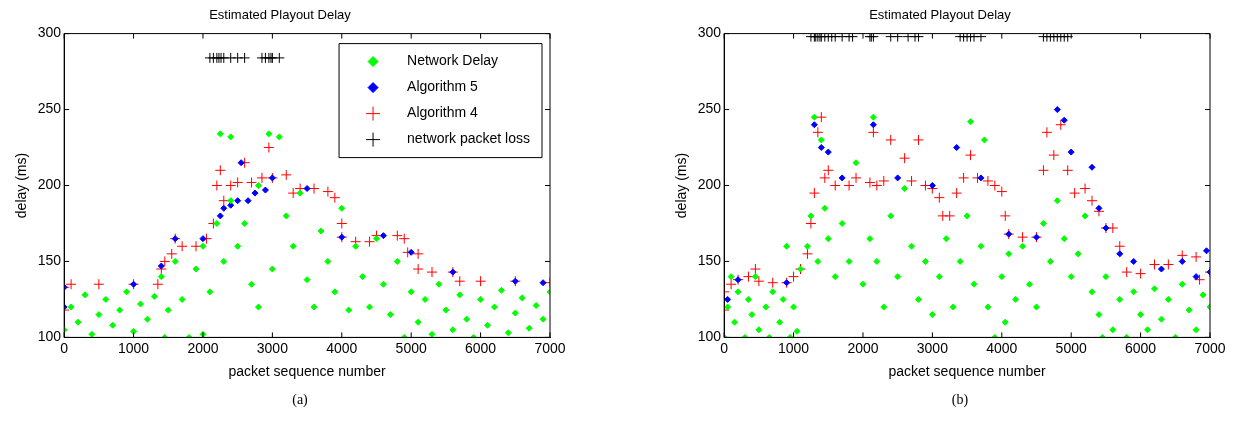 Image resolution: width=1241 pixels, height=425 pixels. I want to click on text: (a), so click(300, 400).